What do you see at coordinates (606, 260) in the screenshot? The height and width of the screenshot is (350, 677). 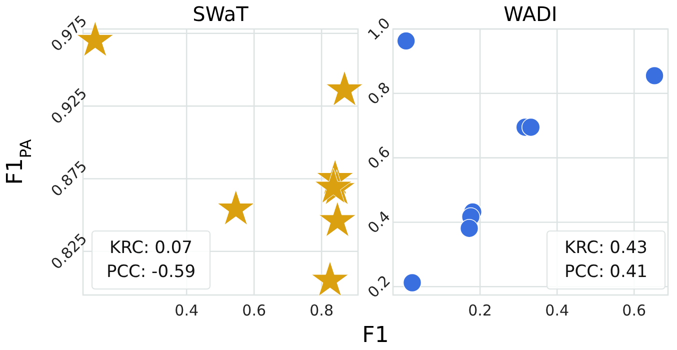 I see `annotation: KRC: 0.43 PCC: 0.41` at bounding box center [606, 260].